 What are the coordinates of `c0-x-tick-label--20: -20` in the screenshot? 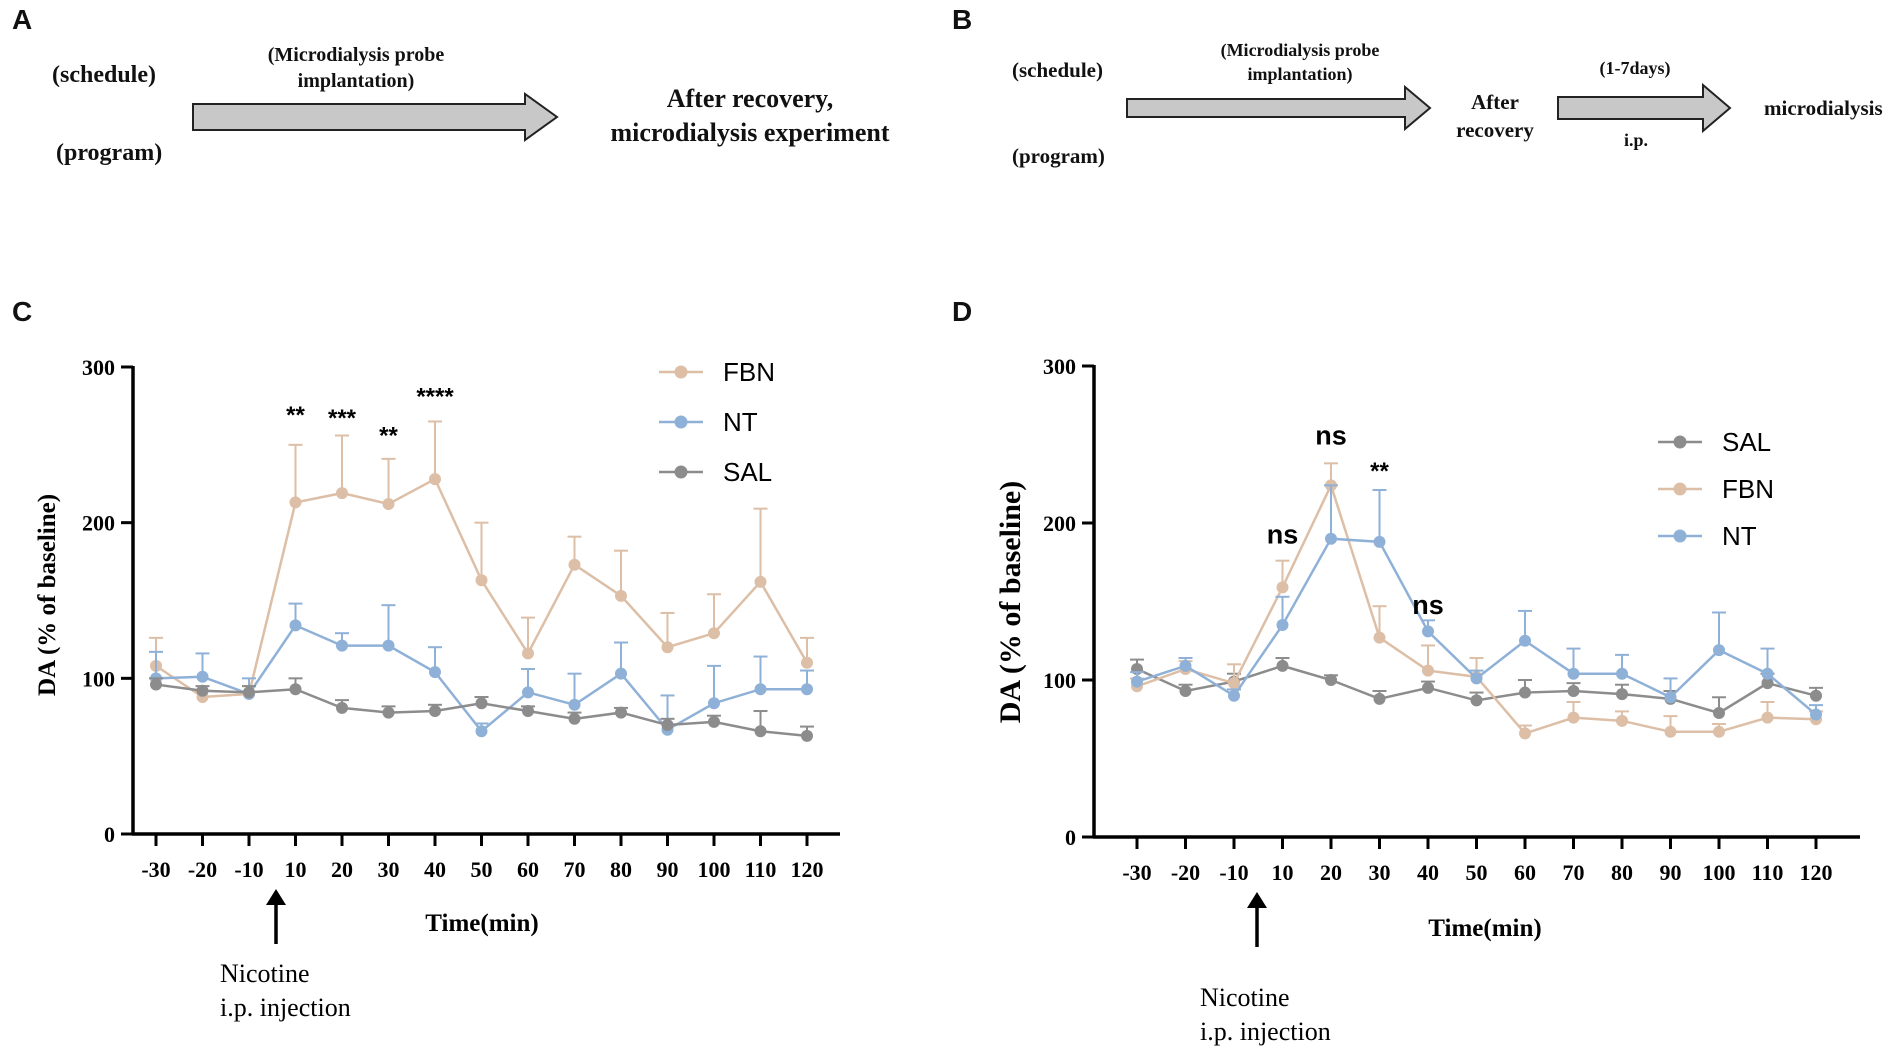 It's located at (202, 869).